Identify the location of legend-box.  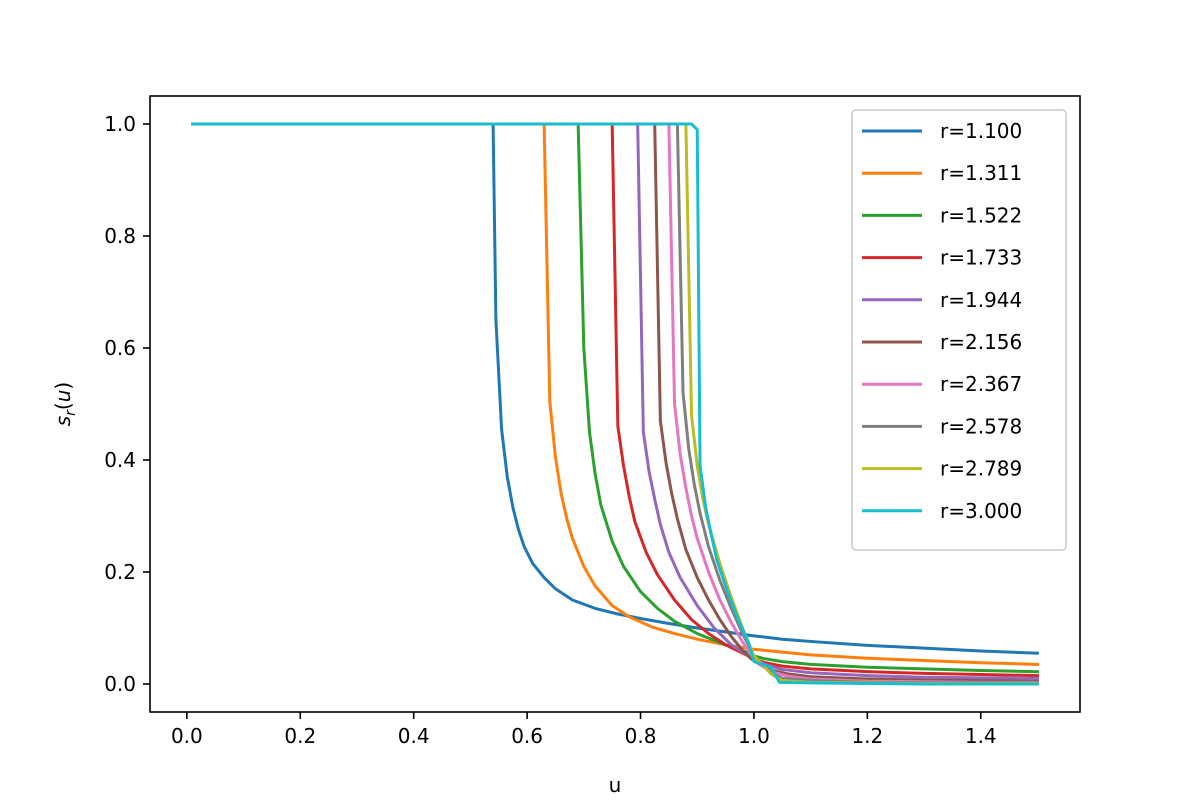
(959, 330).